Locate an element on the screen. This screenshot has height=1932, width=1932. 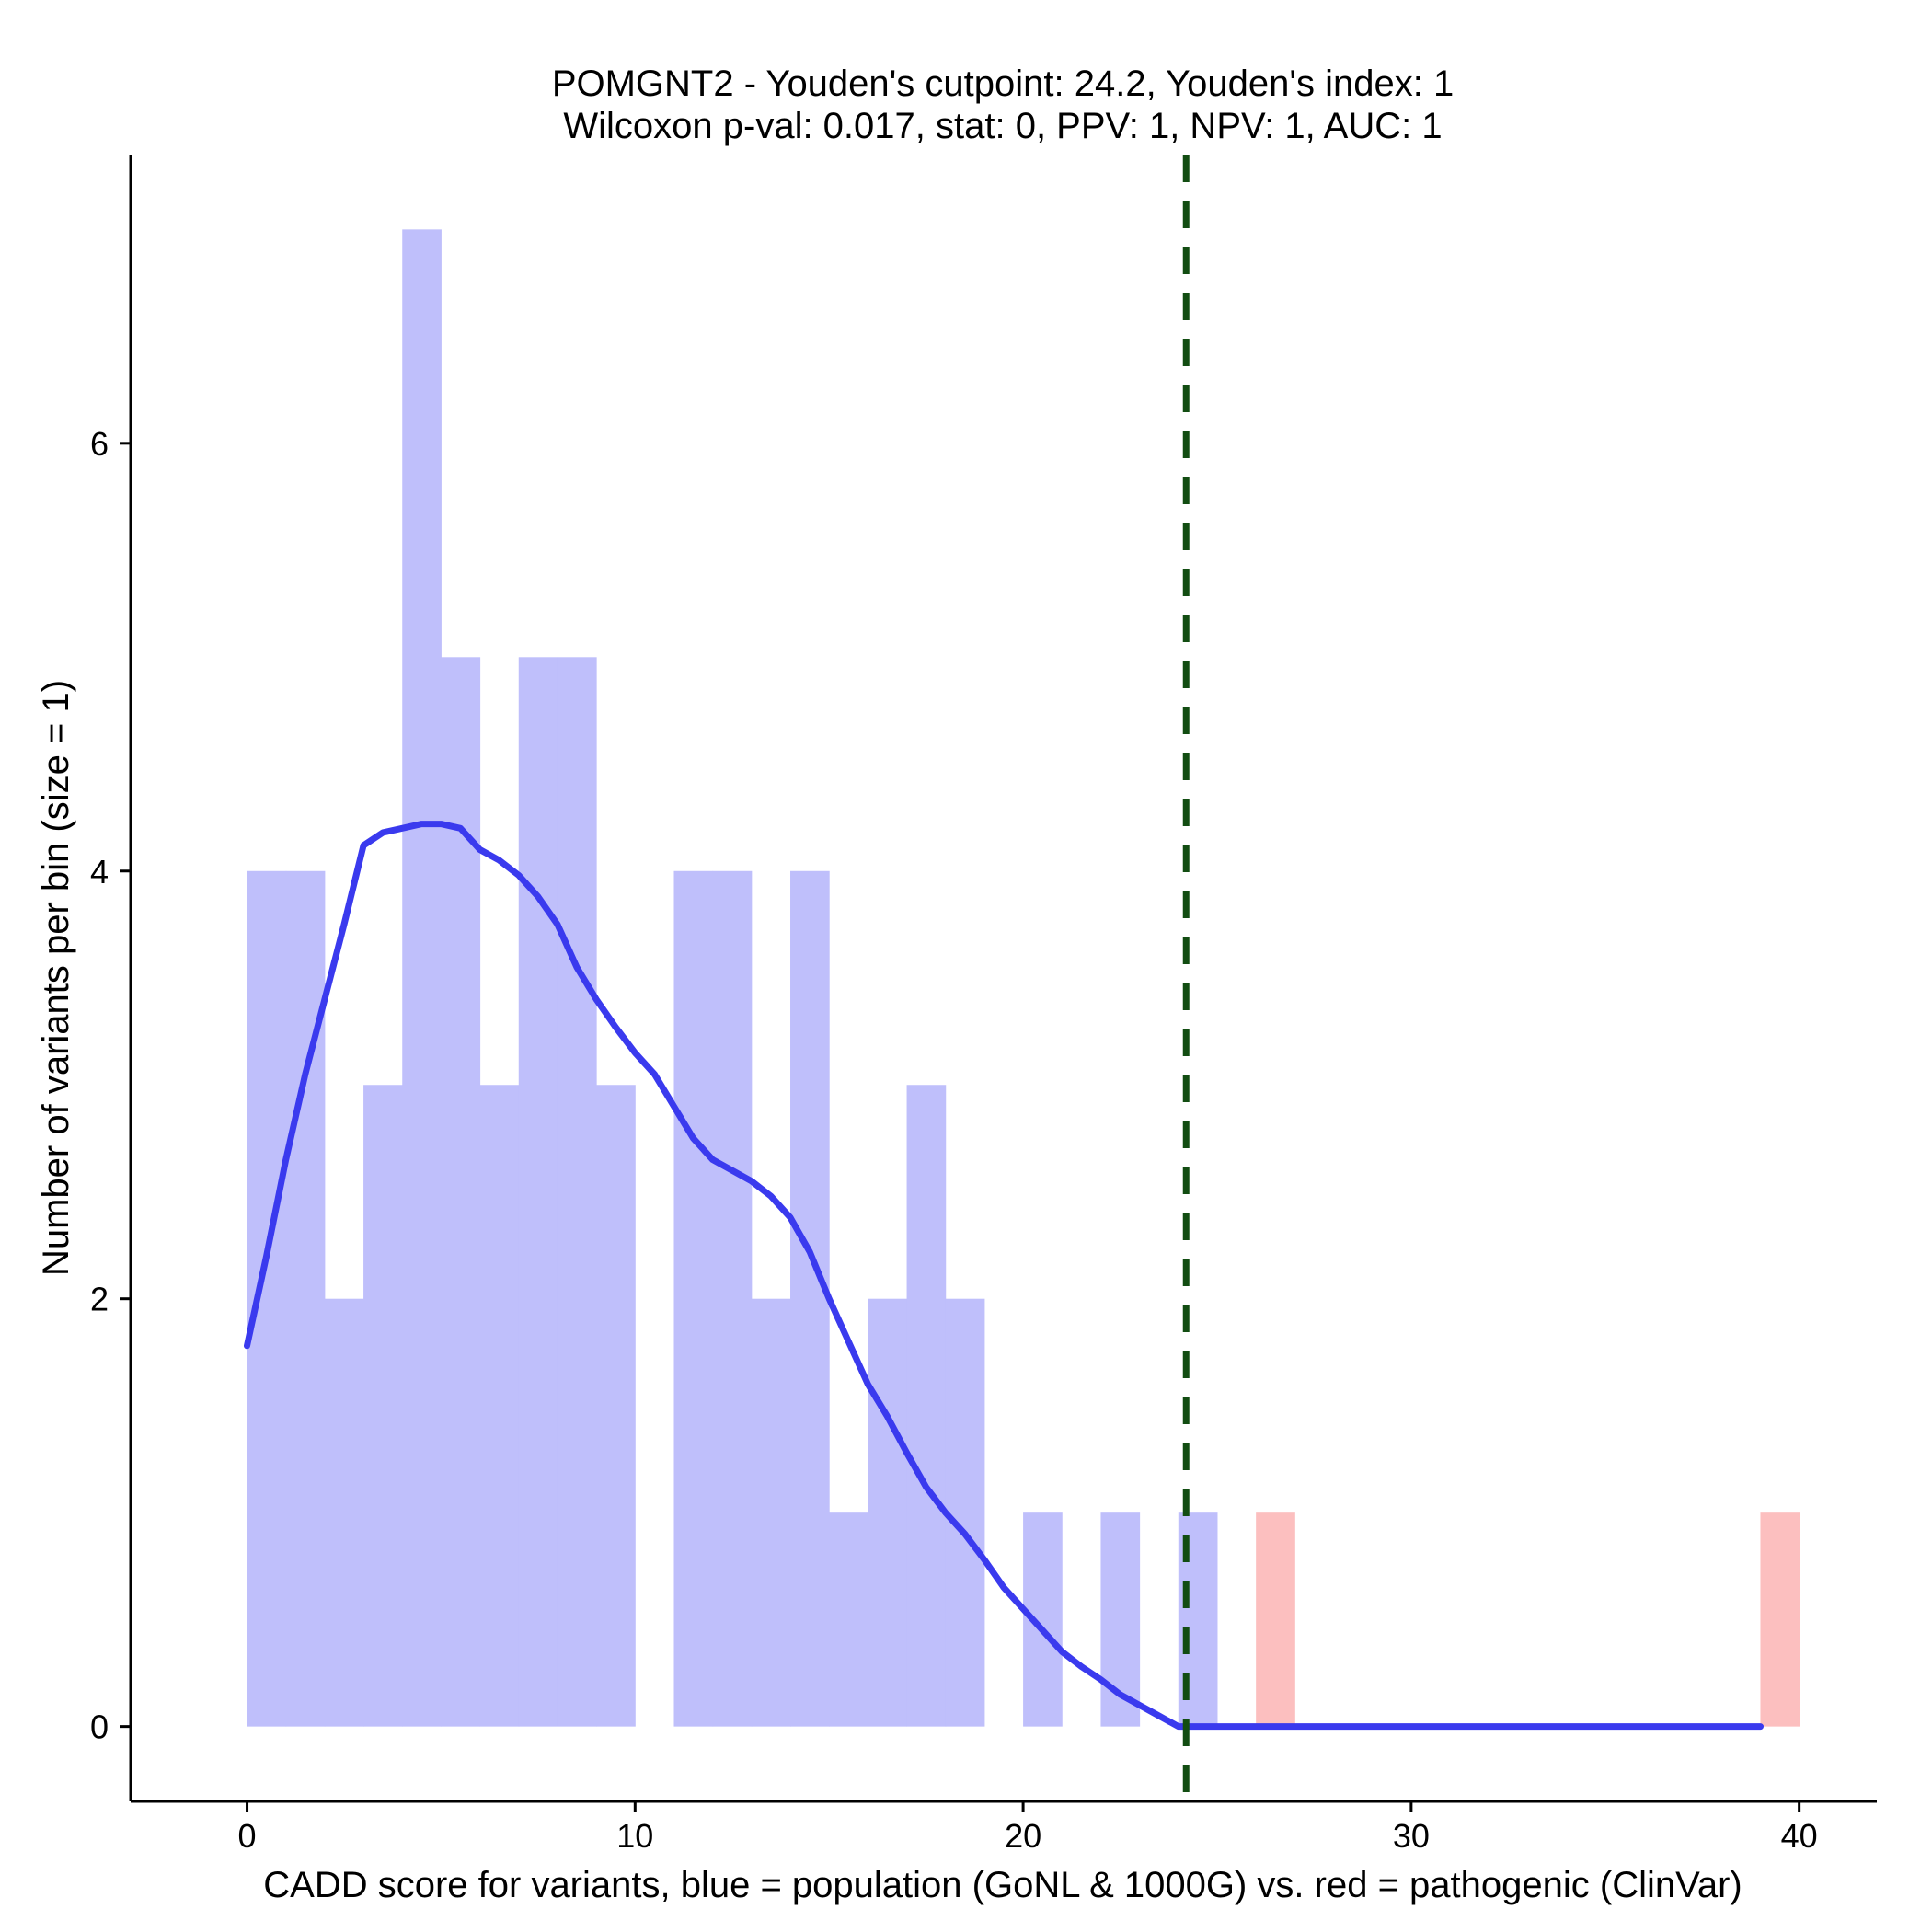
x-tick-label: 20 is located at coordinates (1023, 1836).